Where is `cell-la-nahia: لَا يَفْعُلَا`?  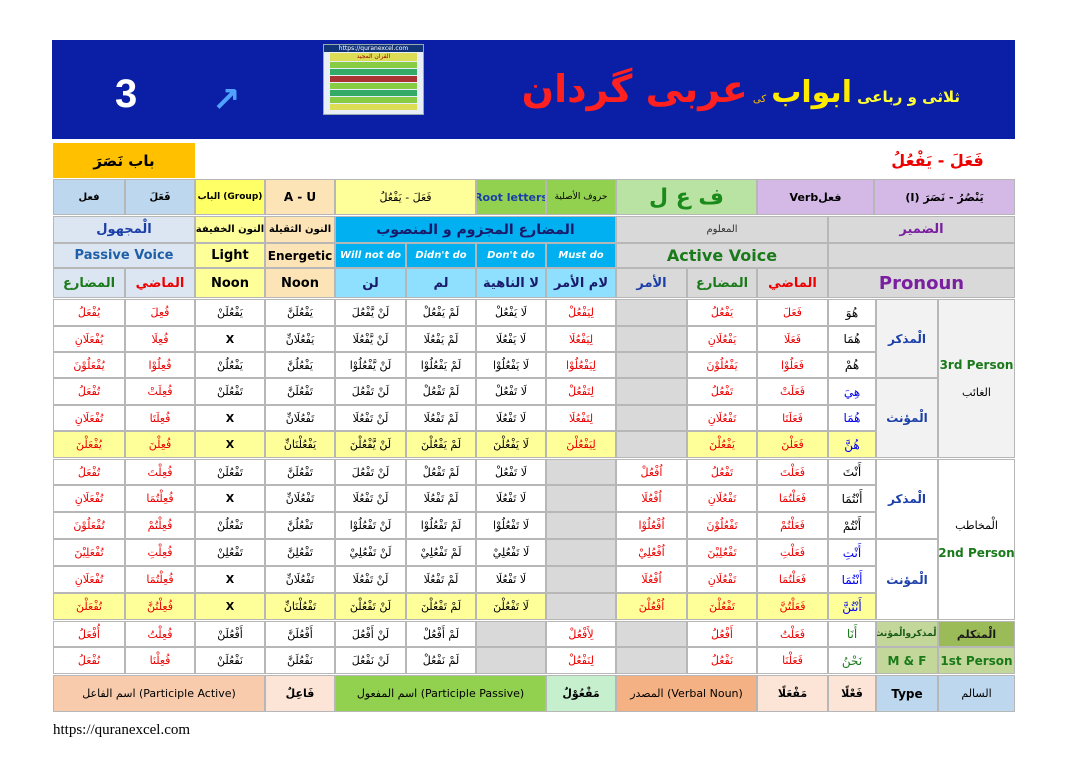
cell-la-nahia: لَا يَفْعُلَا is located at coordinates (511, 339).